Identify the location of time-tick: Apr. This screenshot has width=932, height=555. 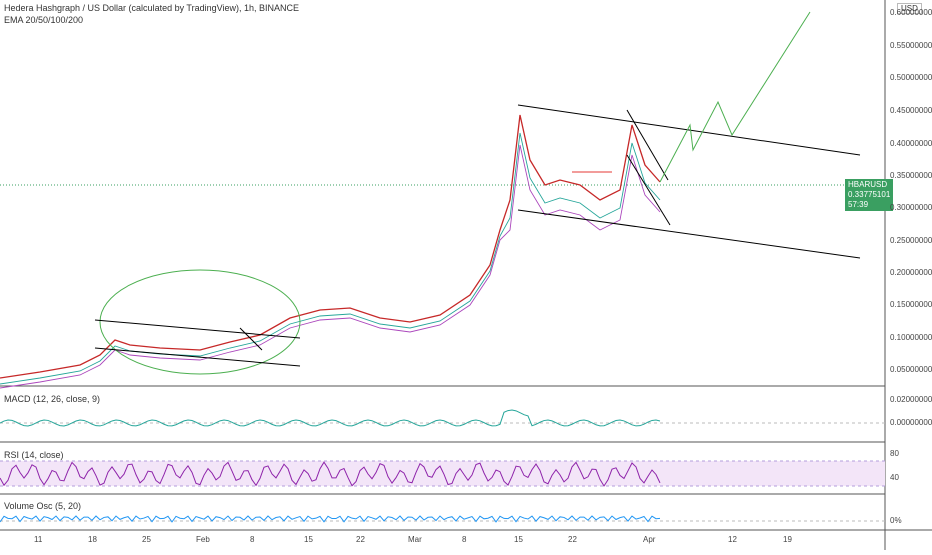
(649, 539).